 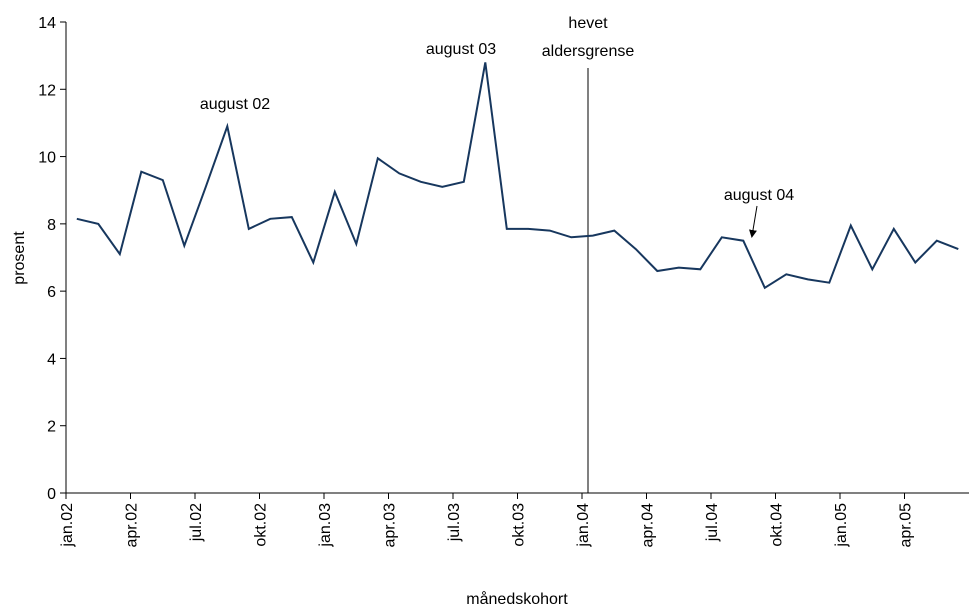 I want to click on x-tick-label: okt.04, so click(x=777, y=525).